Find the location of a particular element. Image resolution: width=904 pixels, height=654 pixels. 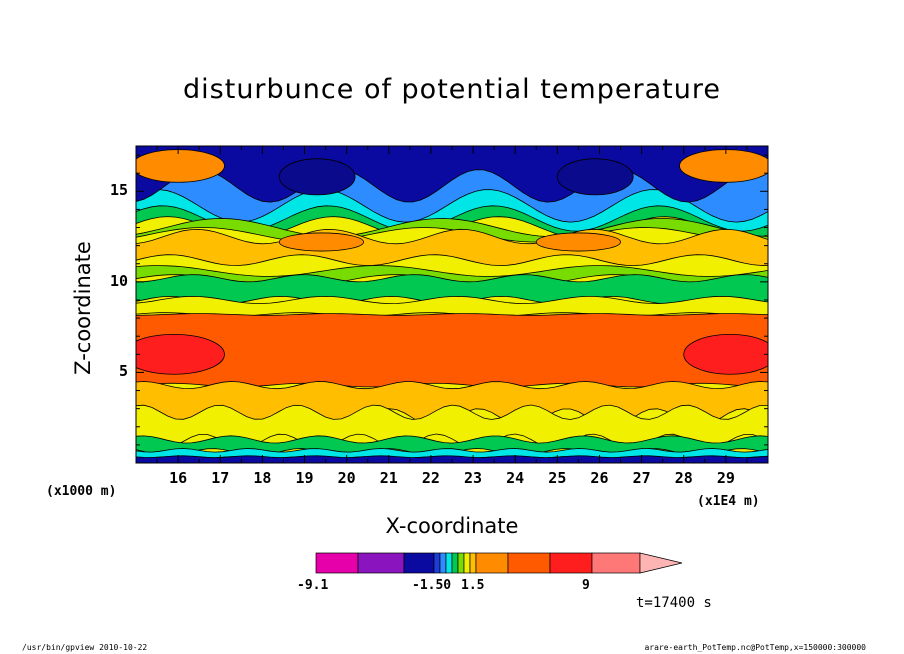

time-label: t=17400 s is located at coordinates (674, 603).